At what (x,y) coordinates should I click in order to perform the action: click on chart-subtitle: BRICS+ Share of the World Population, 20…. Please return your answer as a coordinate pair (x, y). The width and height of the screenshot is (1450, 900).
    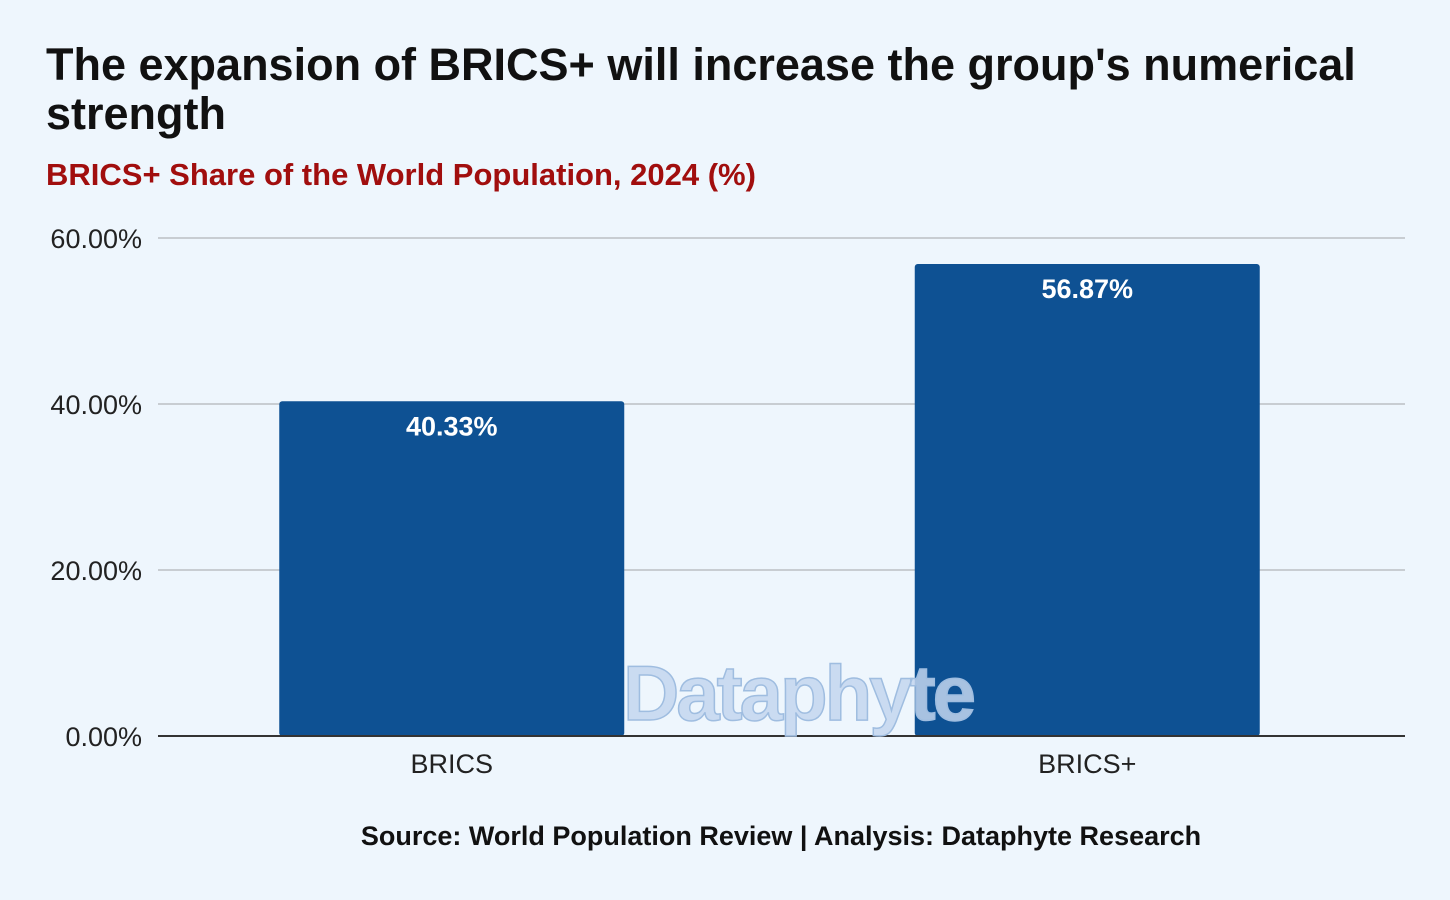
    Looking at the image, I should click on (401, 174).